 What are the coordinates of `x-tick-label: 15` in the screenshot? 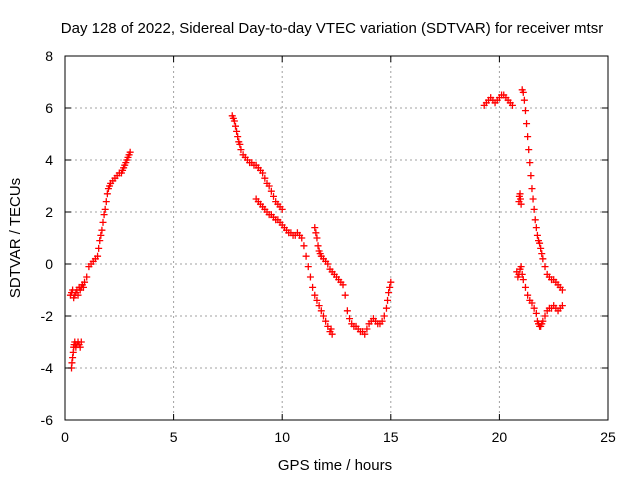 It's located at (391, 437).